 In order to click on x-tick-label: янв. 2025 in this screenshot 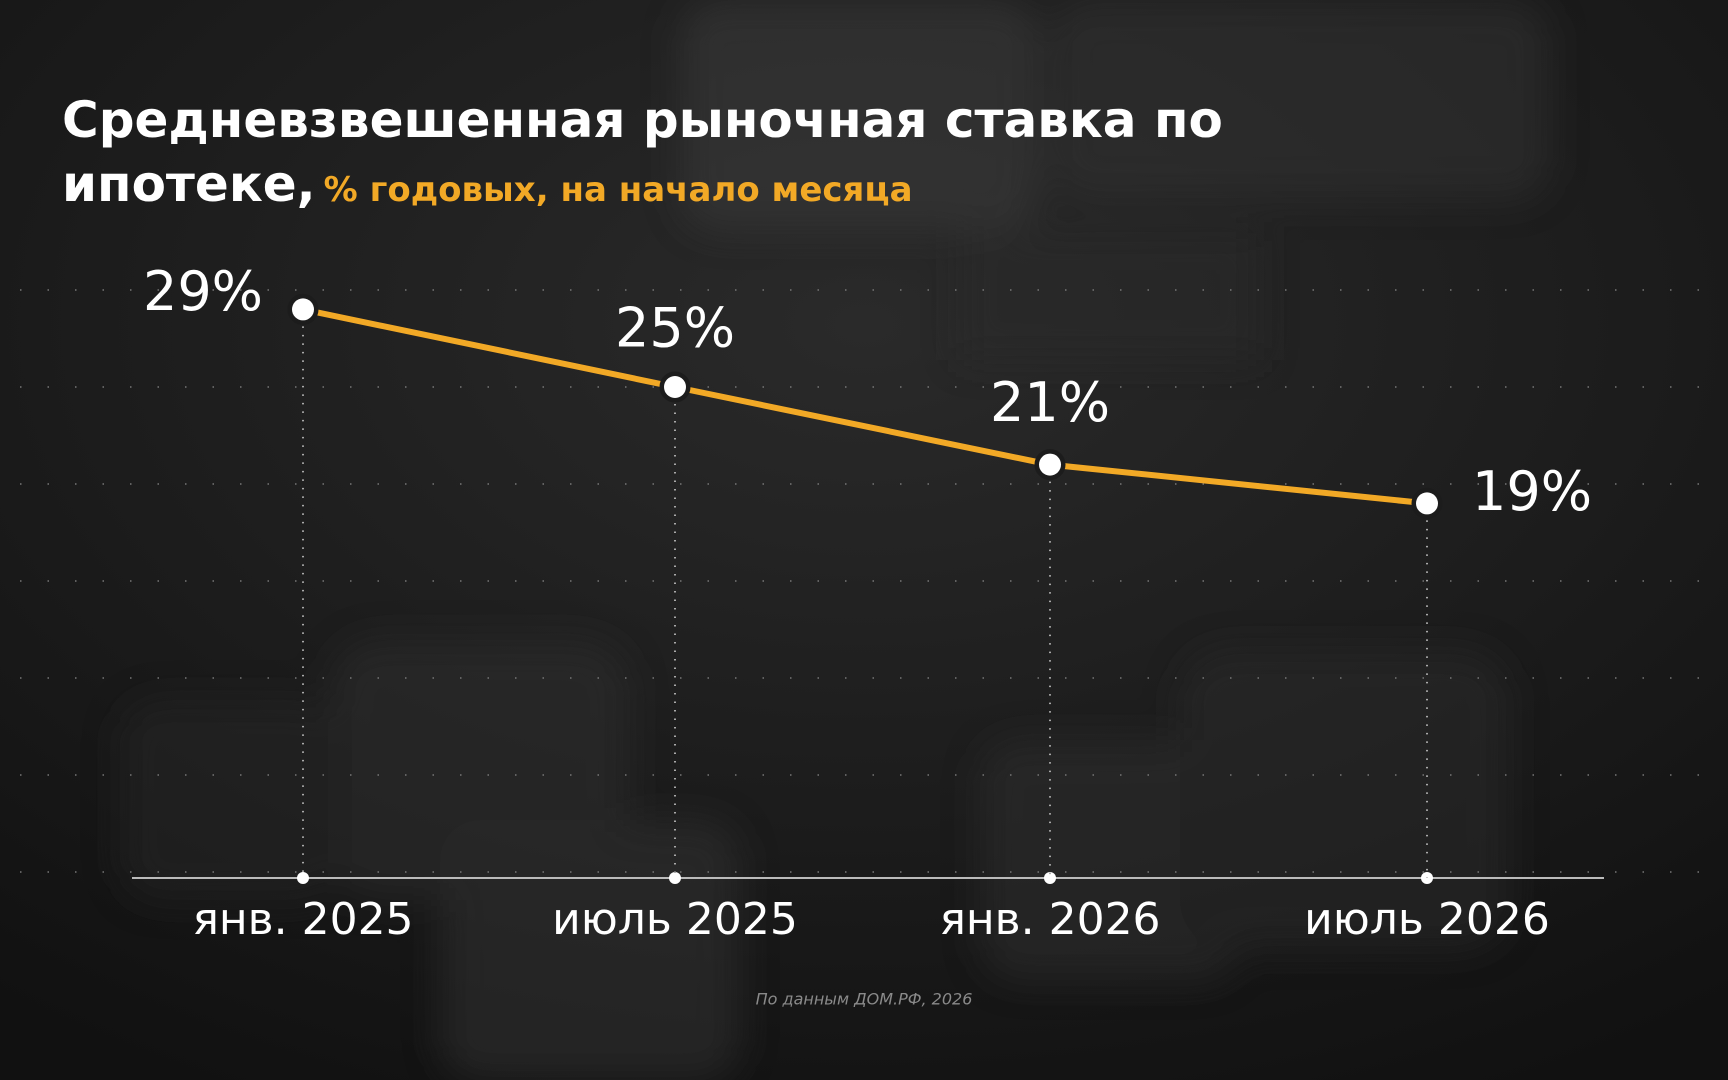, I will do `click(302, 919)`.